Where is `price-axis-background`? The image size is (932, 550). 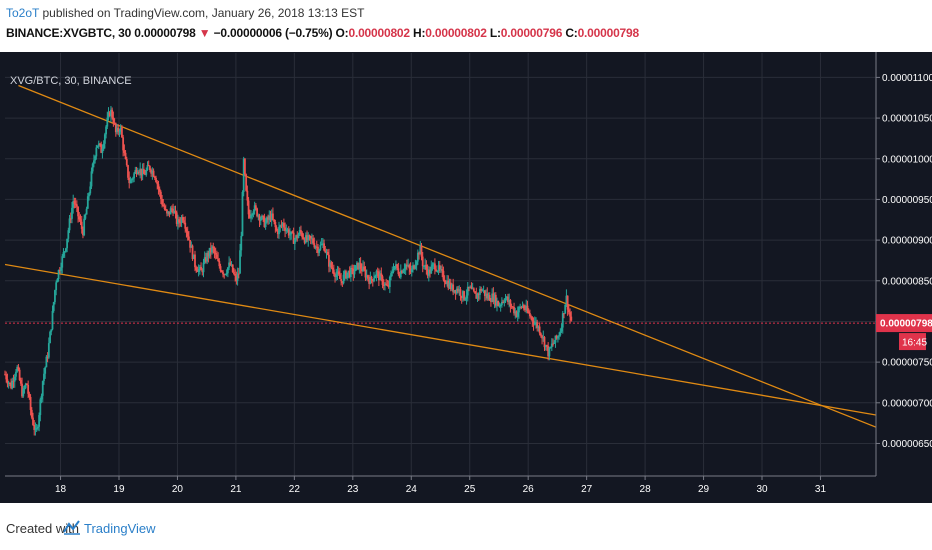
price-axis-background is located at coordinates (904, 277).